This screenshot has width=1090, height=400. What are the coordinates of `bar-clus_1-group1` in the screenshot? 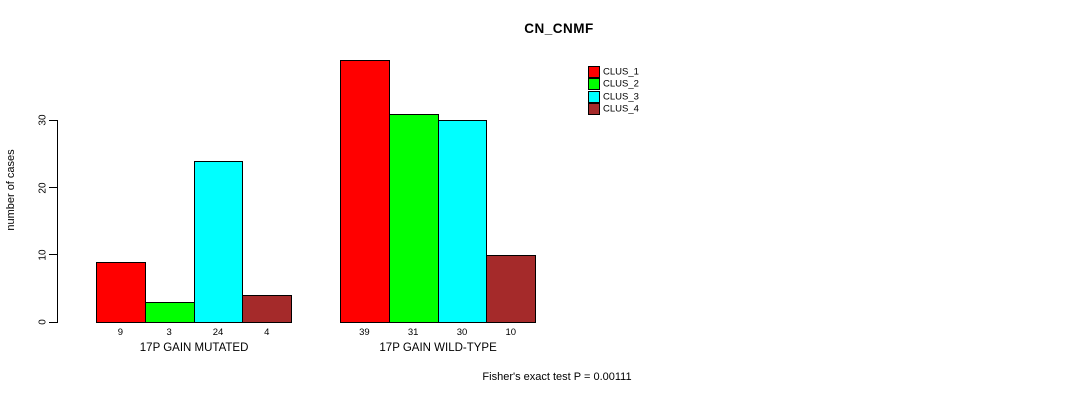 It's located at (121, 292).